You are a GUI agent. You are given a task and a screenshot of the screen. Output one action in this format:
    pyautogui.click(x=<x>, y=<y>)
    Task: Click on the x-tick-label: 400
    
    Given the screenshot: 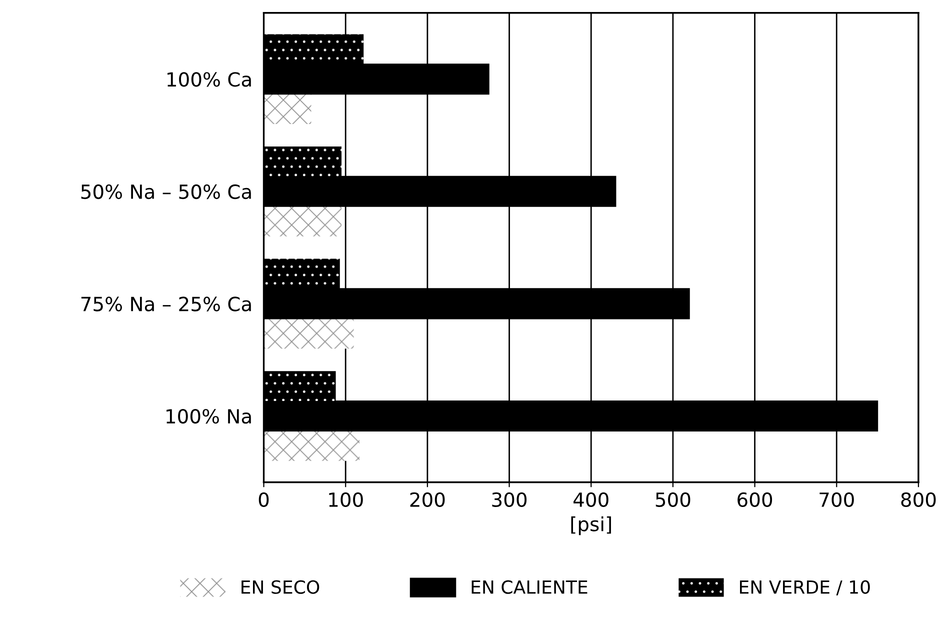 What is the action you would take?
    pyautogui.click(x=591, y=500)
    